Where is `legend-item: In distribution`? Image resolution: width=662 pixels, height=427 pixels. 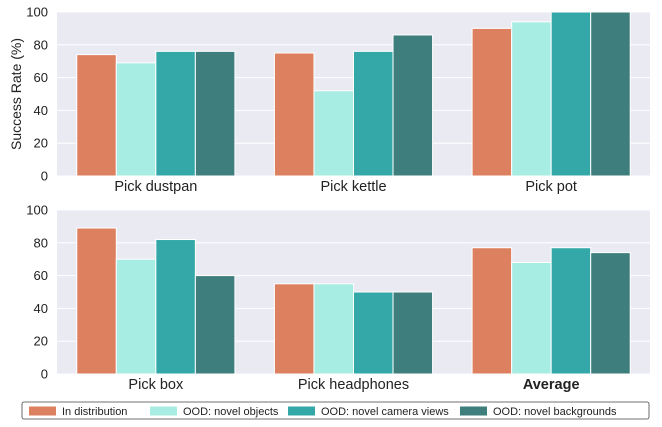 legend-item: In distribution is located at coordinates (78, 412).